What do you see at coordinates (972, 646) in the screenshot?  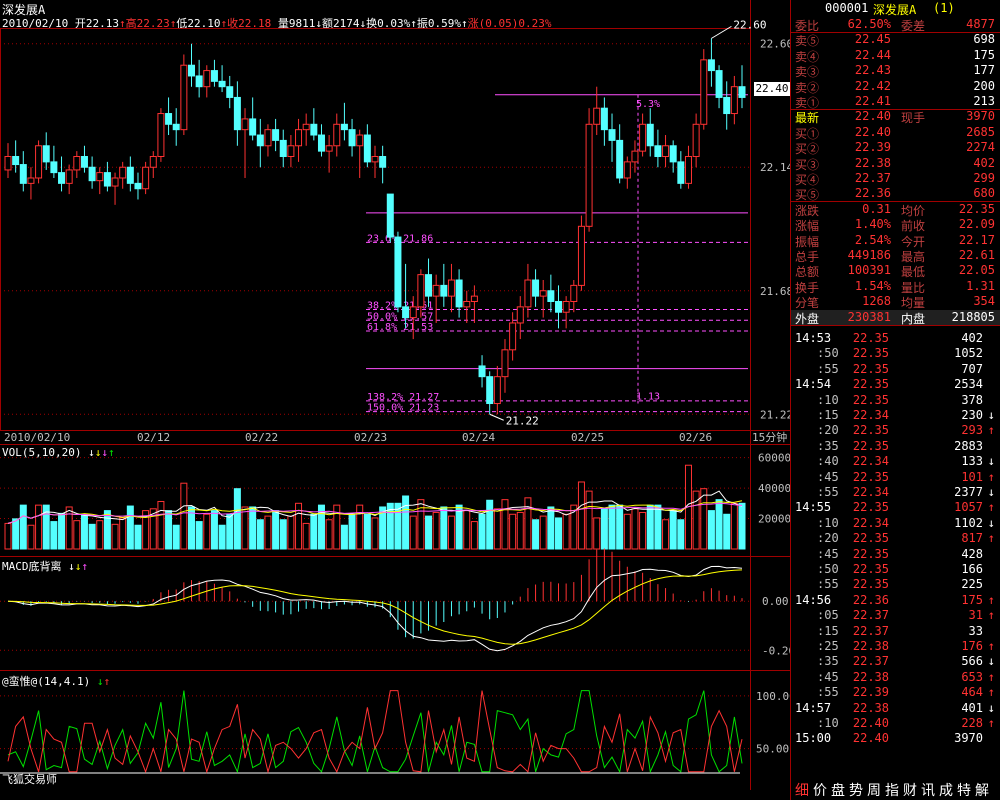 I see `tick-volume: 176` at bounding box center [972, 646].